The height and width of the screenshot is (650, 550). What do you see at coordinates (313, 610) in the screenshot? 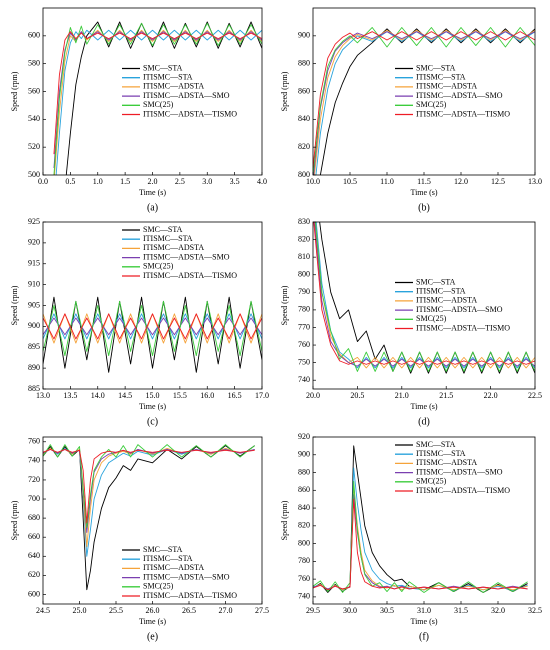
I see `x-tick-label: 29.5` at bounding box center [313, 610].